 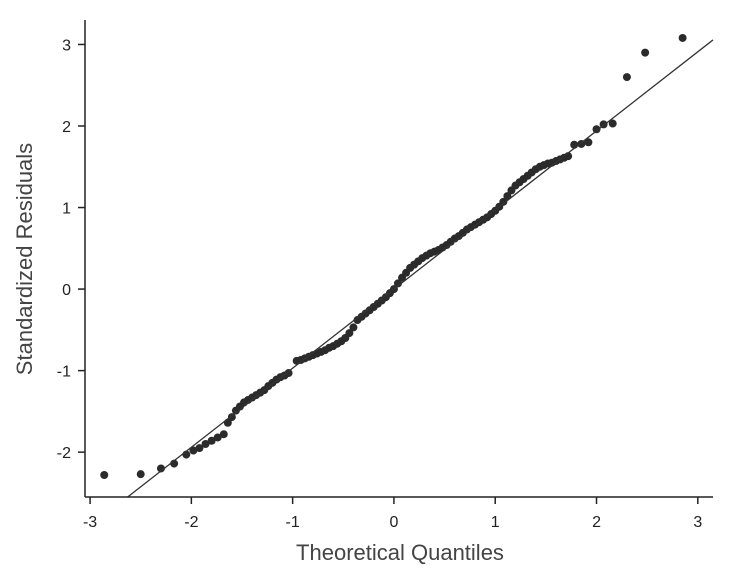 I want to click on y-tick-label: -1, so click(x=64, y=372).